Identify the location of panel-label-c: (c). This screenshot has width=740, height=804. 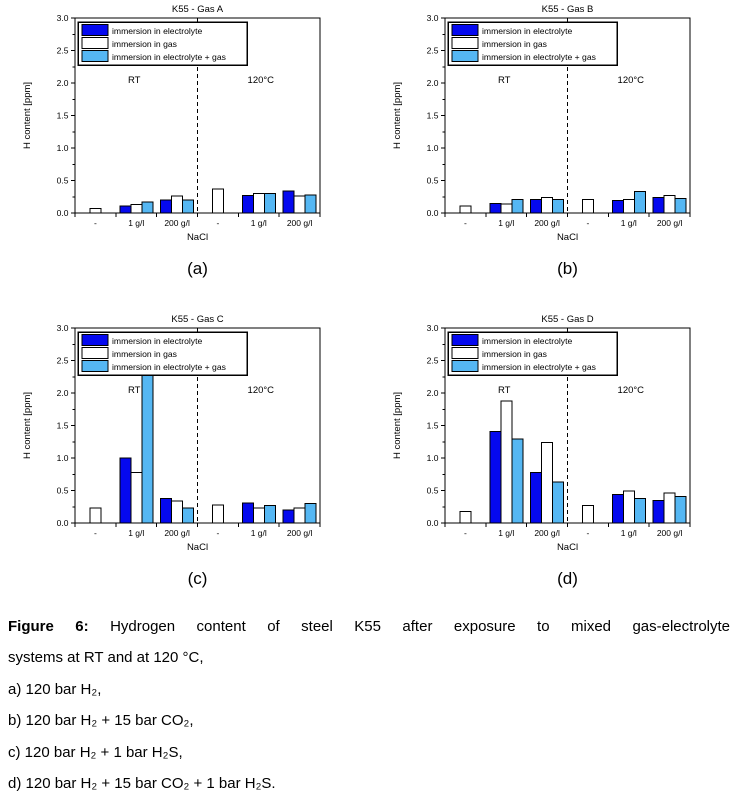
(197, 578).